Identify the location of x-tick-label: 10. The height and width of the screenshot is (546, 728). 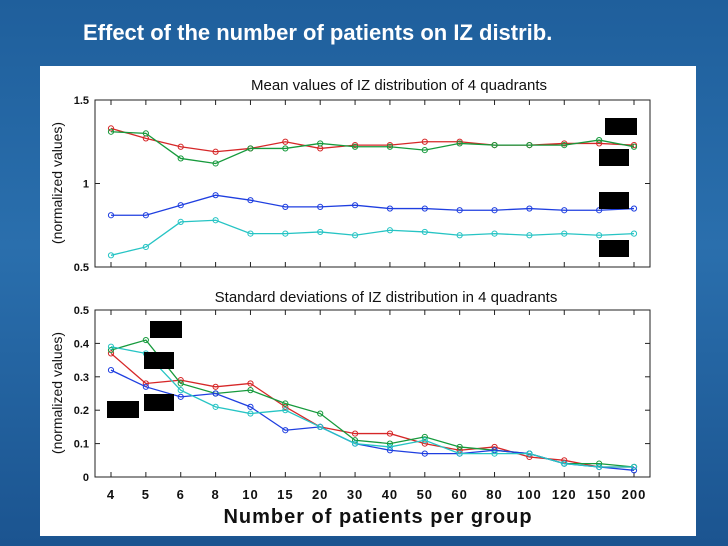
(250, 494).